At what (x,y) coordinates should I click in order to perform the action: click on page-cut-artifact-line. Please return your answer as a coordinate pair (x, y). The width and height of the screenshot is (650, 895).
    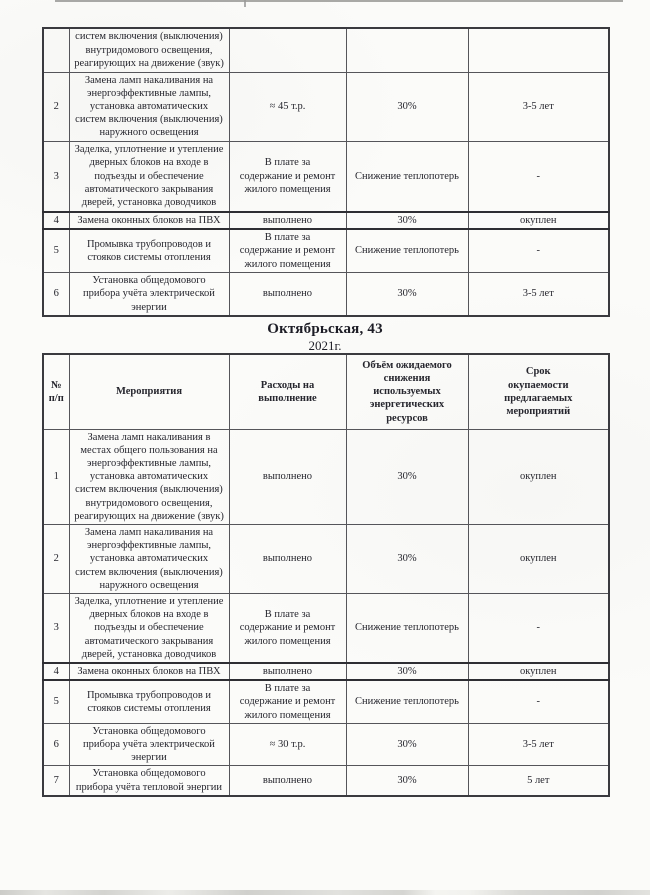
    Looking at the image, I should click on (339, 1).